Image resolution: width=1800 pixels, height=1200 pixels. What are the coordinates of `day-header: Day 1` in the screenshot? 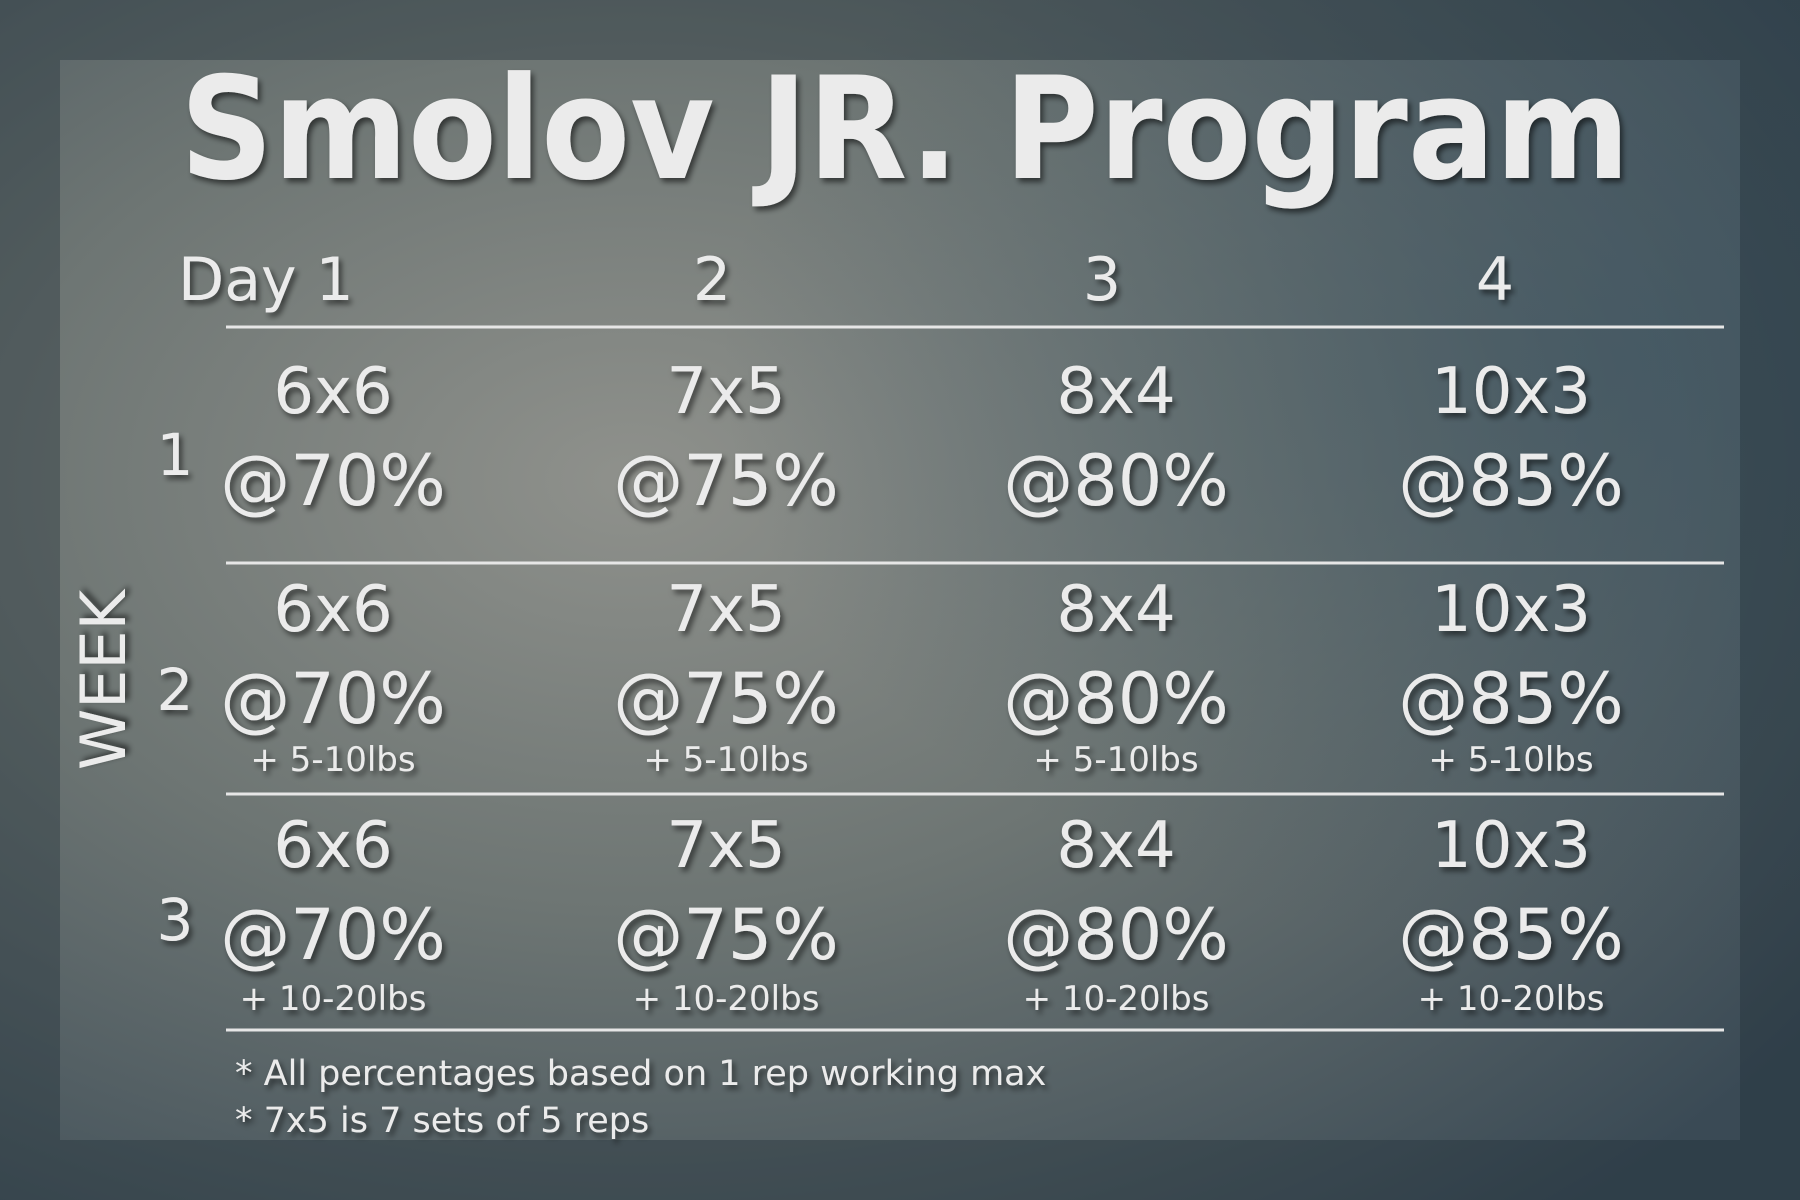 It's located at (266, 280).